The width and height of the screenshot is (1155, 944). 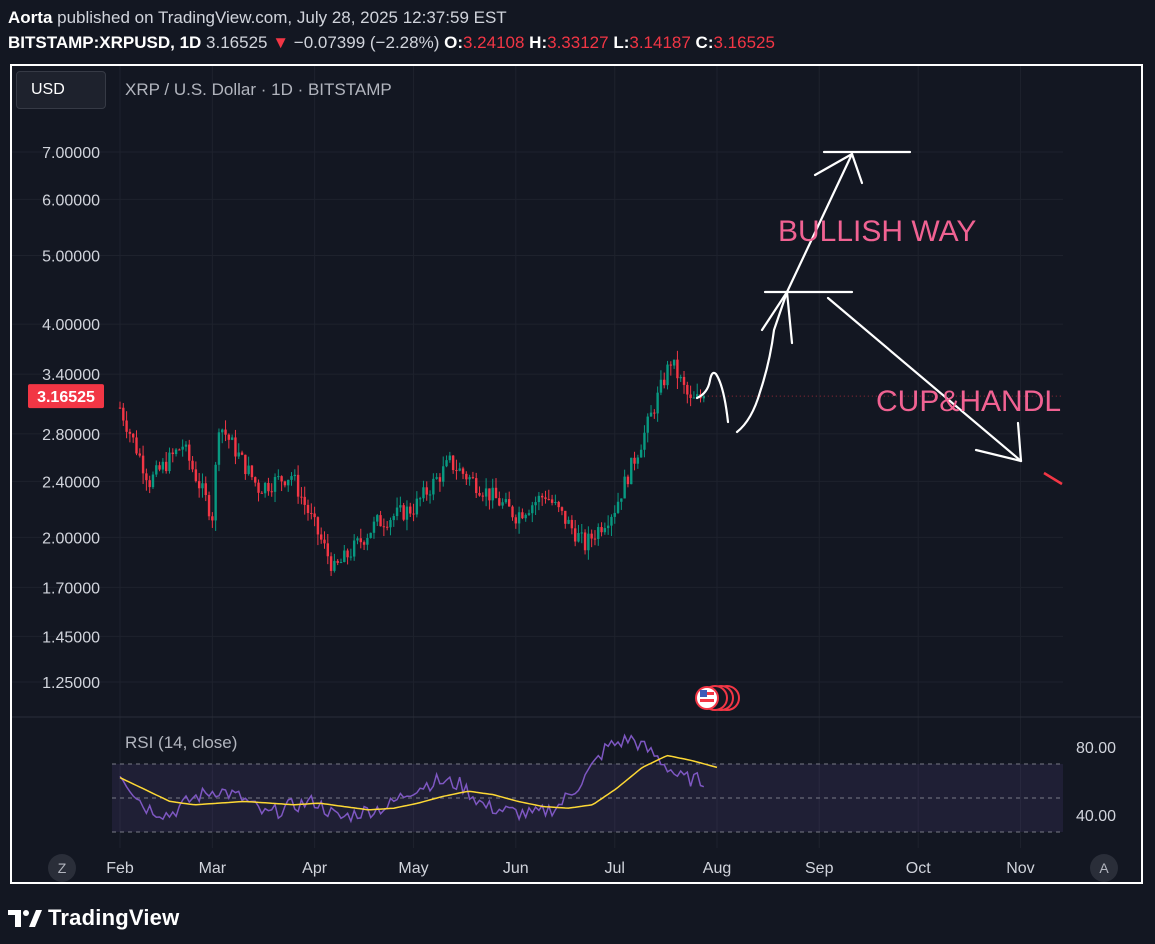 What do you see at coordinates (25, 918) in the screenshot?
I see `tradingview-logo-icon` at bounding box center [25, 918].